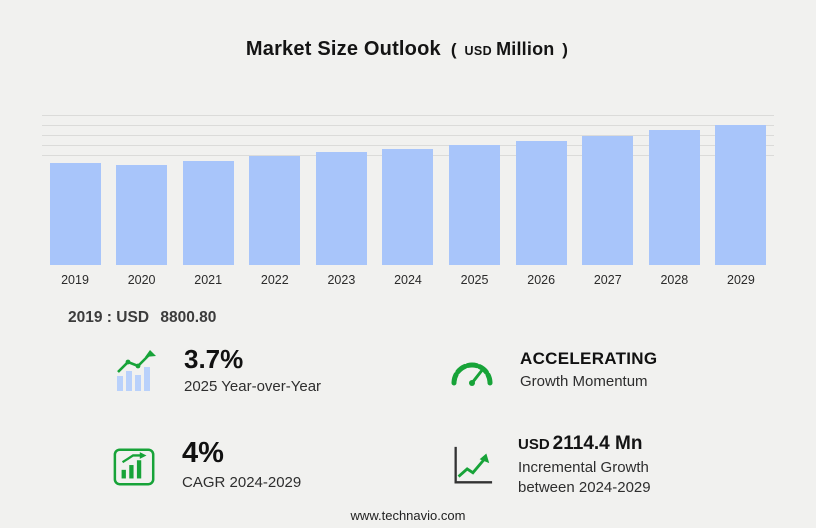 The width and height of the screenshot is (816, 528). What do you see at coordinates (408, 30) in the screenshot?
I see `page-title: Market Size Outlook ( USD Million )` at bounding box center [408, 30].